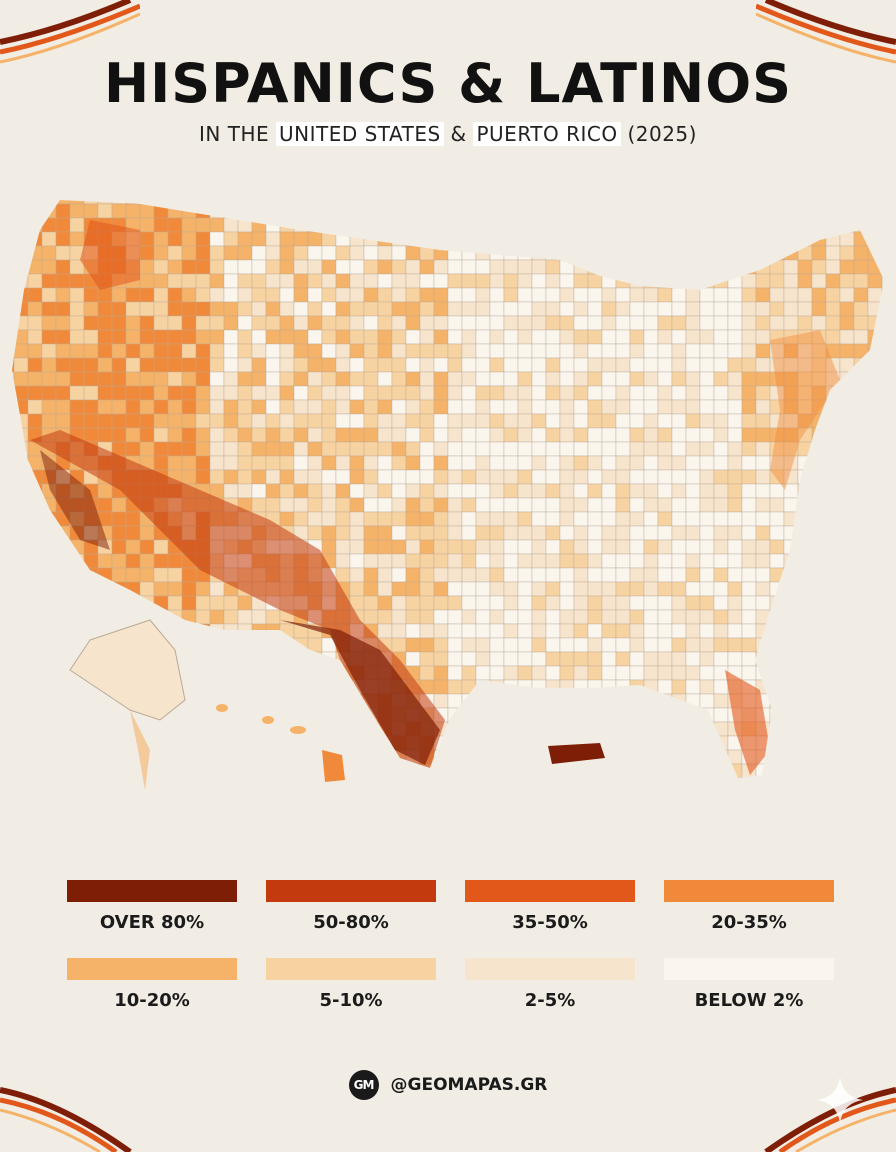 This screenshot has height=1152, width=896. Describe the element at coordinates (747, 722) in the screenshot. I see `region-florida-south` at that location.